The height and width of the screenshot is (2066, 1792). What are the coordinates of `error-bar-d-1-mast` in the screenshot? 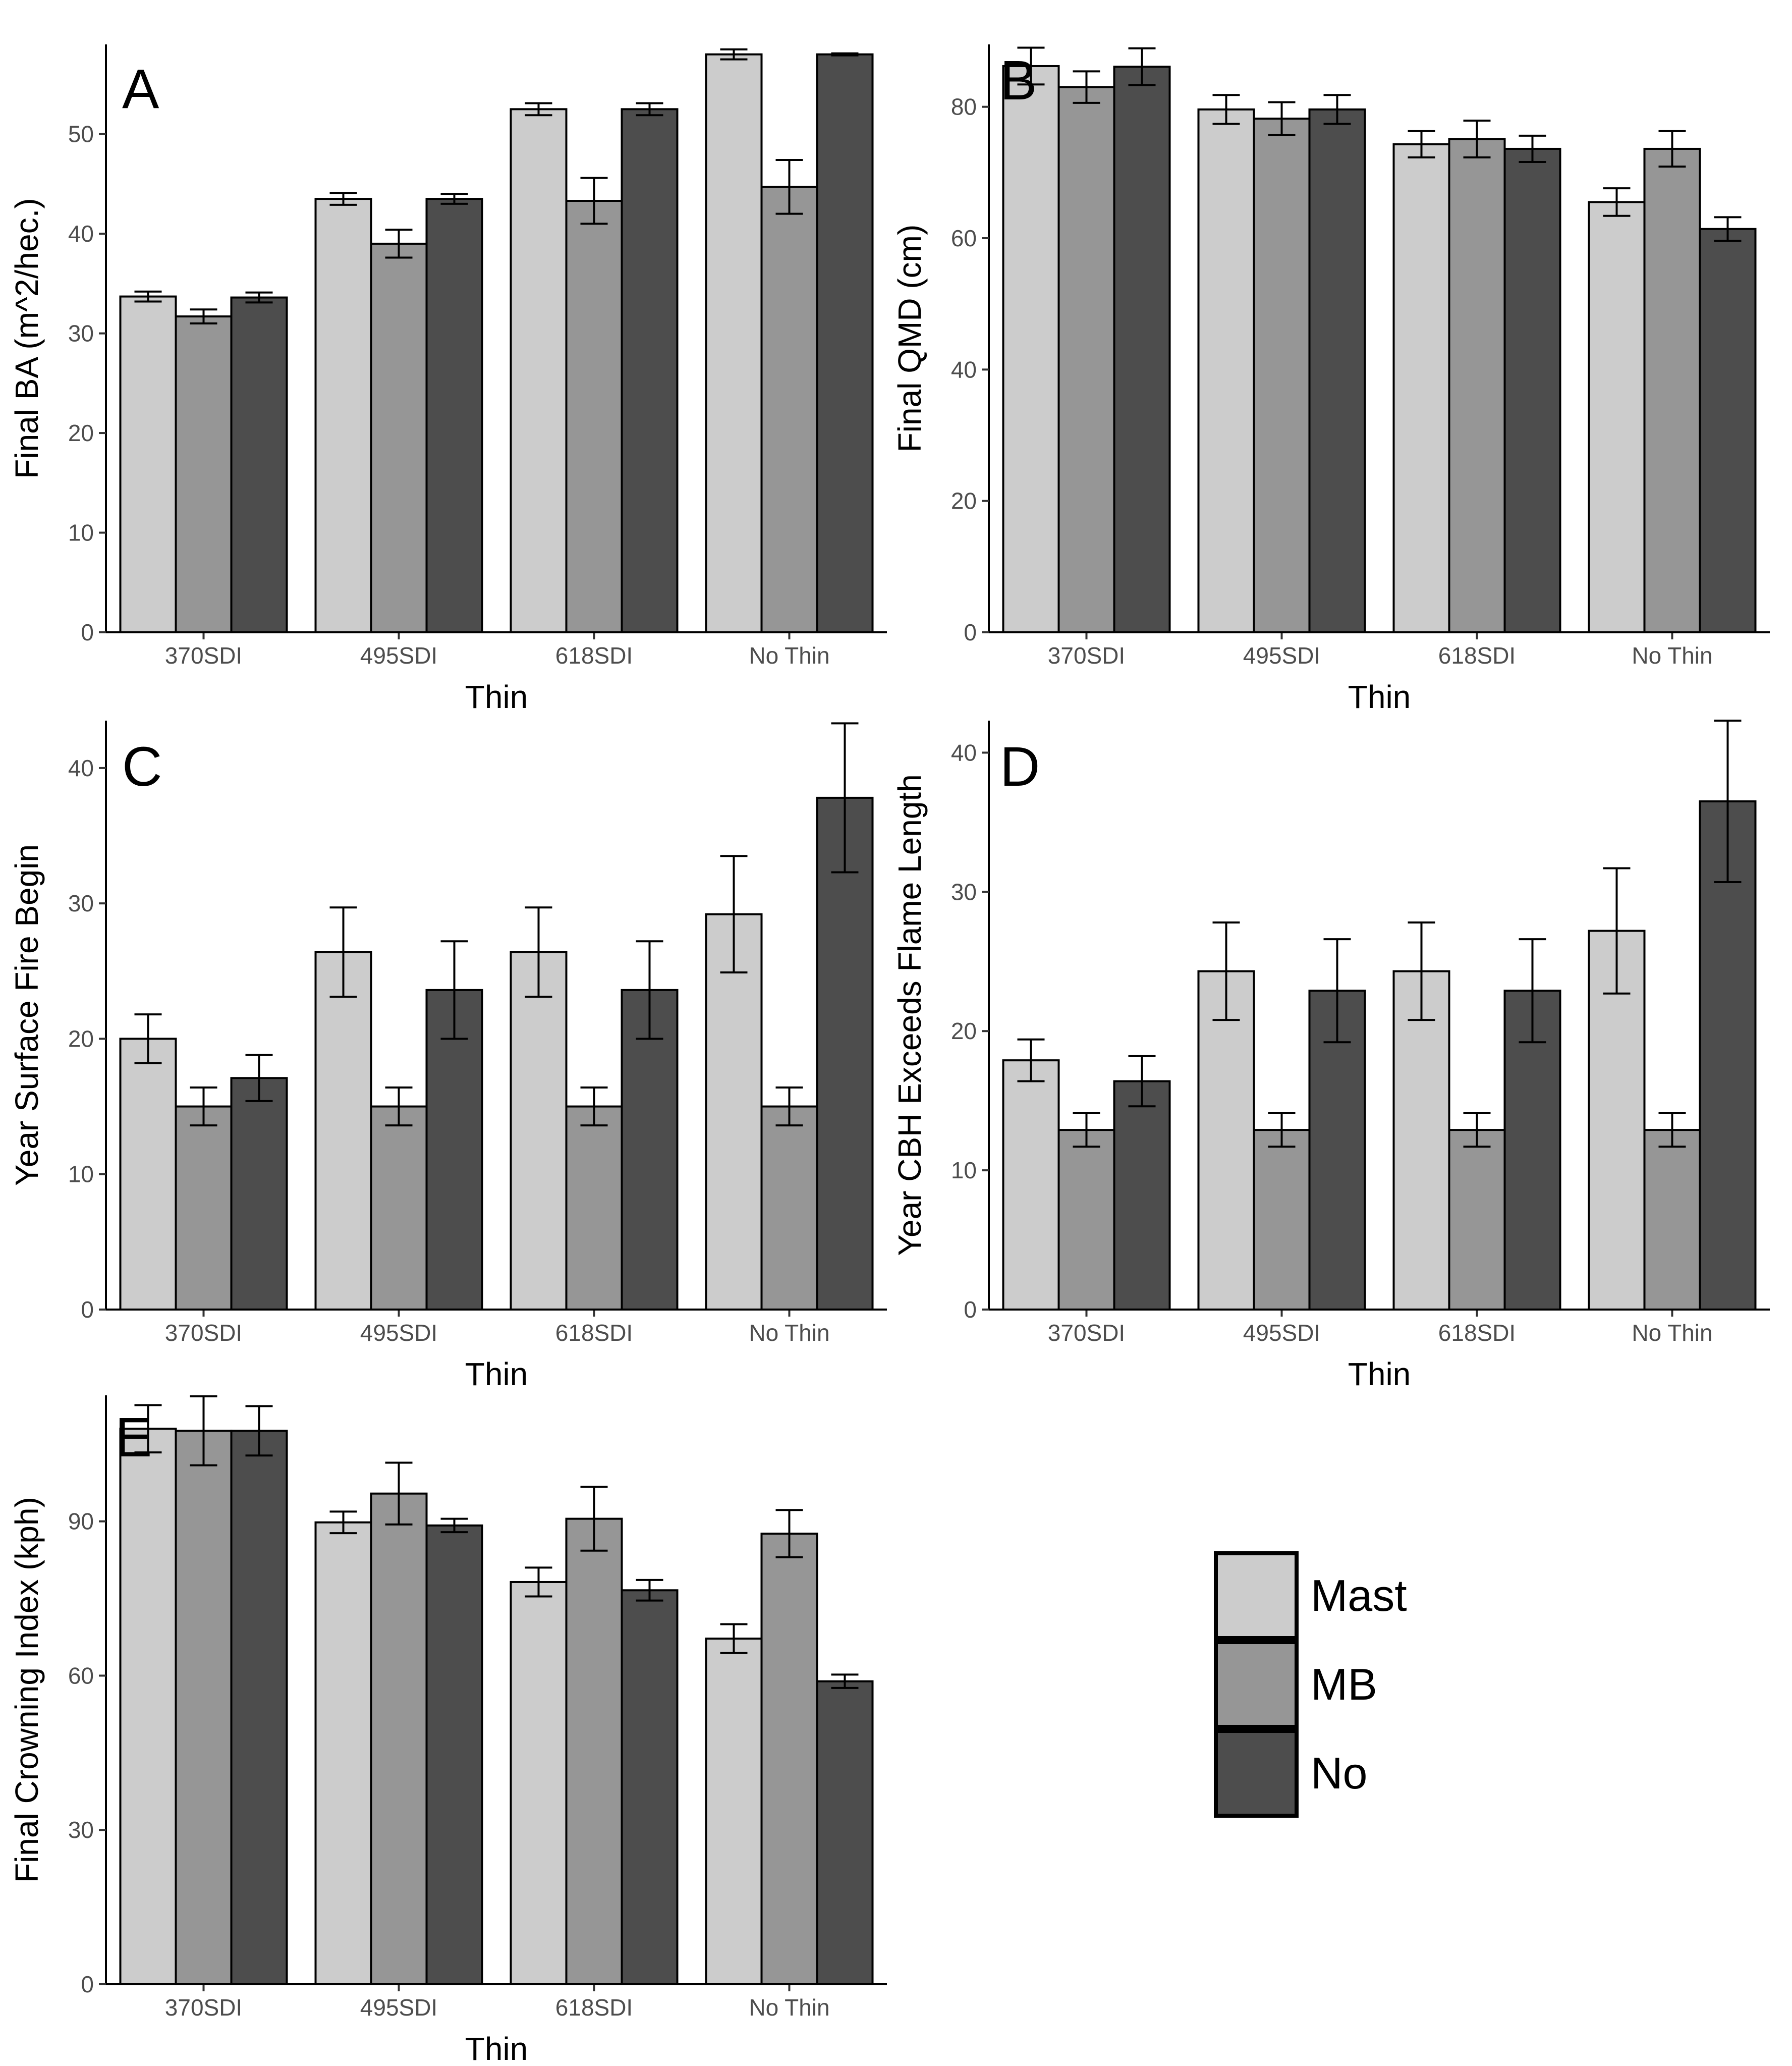 It's located at (1226, 971).